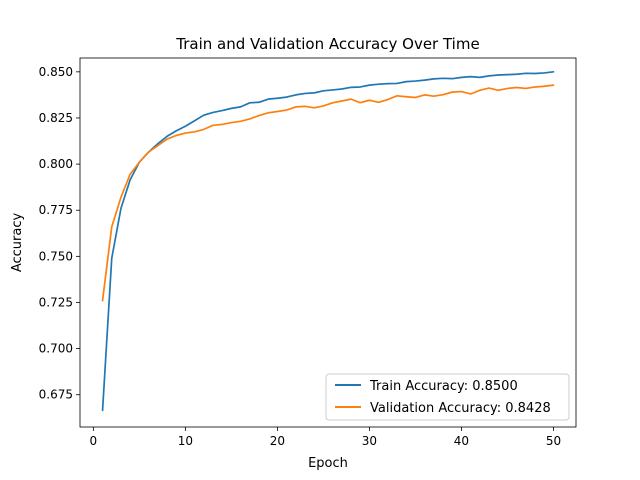 This screenshot has height=480, width=640. What do you see at coordinates (553, 441) in the screenshot?
I see `x-tick-label: 50` at bounding box center [553, 441].